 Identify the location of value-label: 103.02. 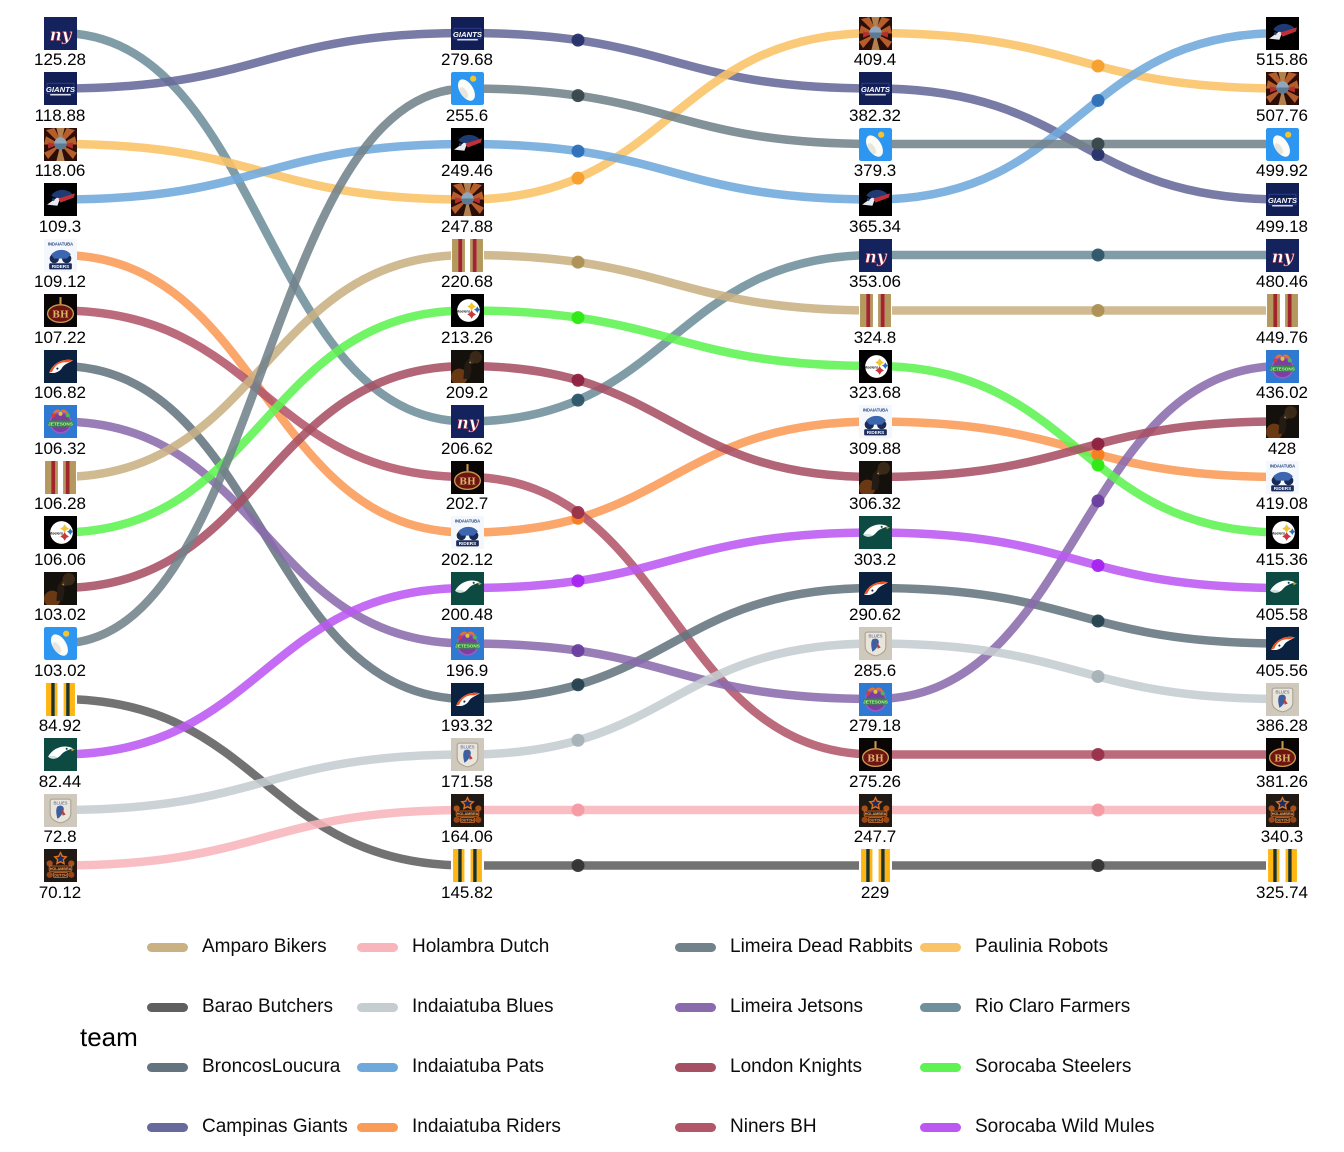
(60, 670).